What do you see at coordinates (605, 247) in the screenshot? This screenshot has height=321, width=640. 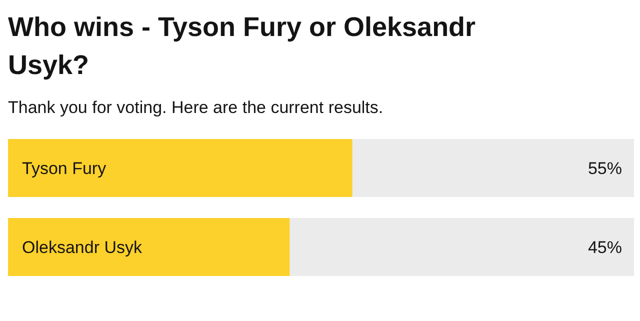 I see `data-label: 45%` at bounding box center [605, 247].